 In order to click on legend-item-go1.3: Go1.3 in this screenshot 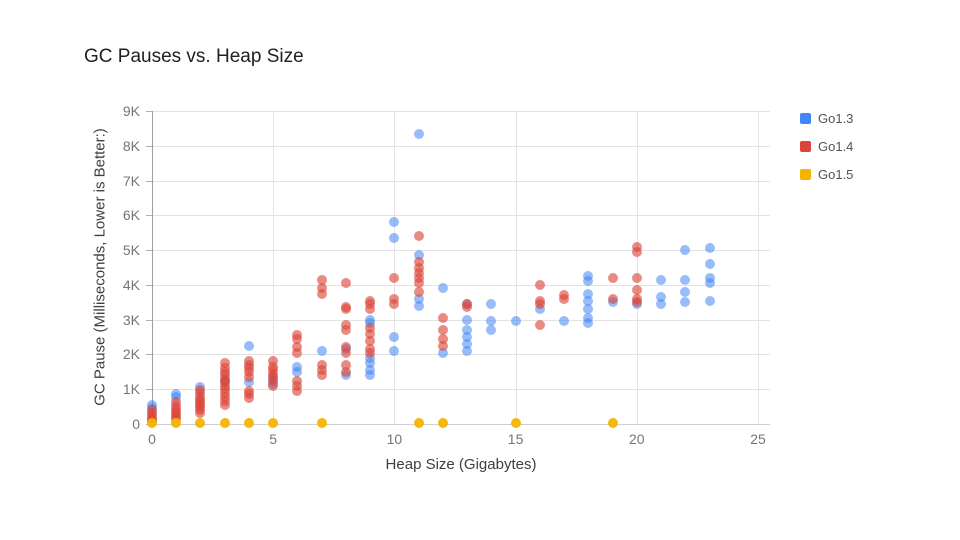, I will do `click(826, 118)`.